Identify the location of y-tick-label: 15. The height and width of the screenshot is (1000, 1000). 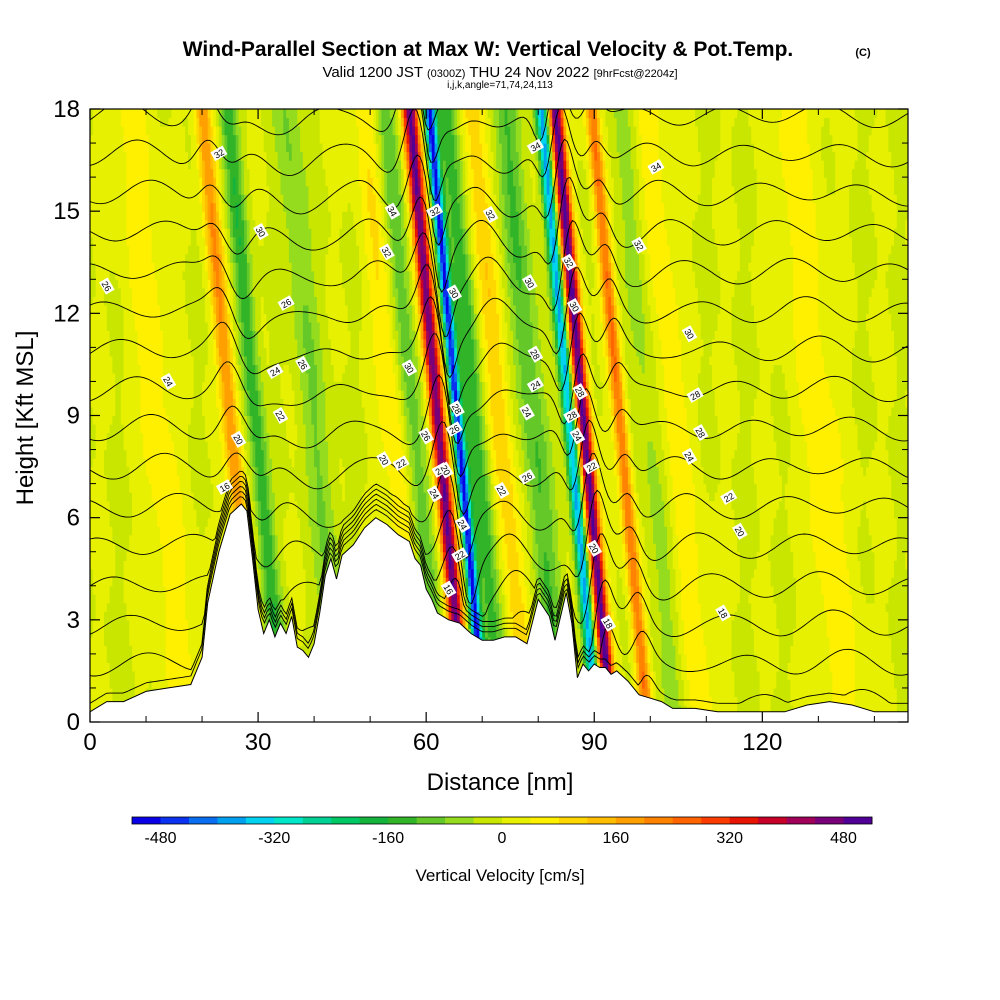
(66, 211).